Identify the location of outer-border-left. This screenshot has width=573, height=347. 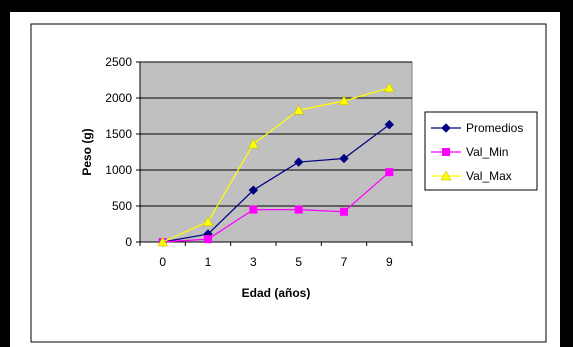
(5, 173).